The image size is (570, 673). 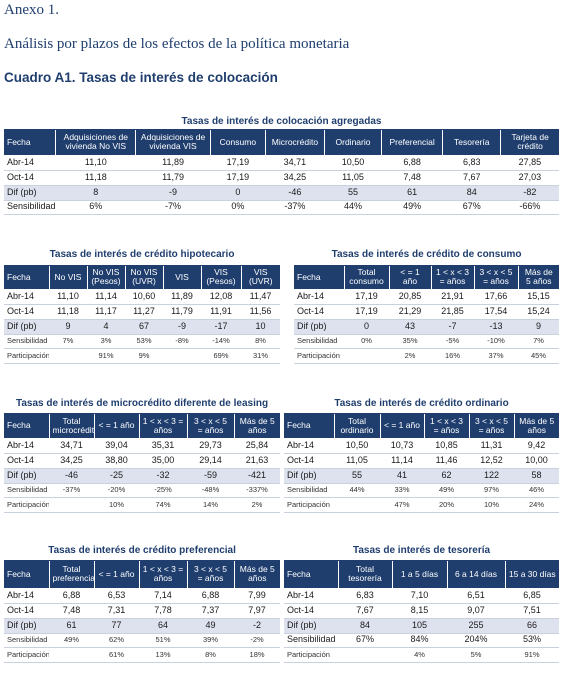 I want to click on table-cell: 11,14, so click(x=106, y=297).